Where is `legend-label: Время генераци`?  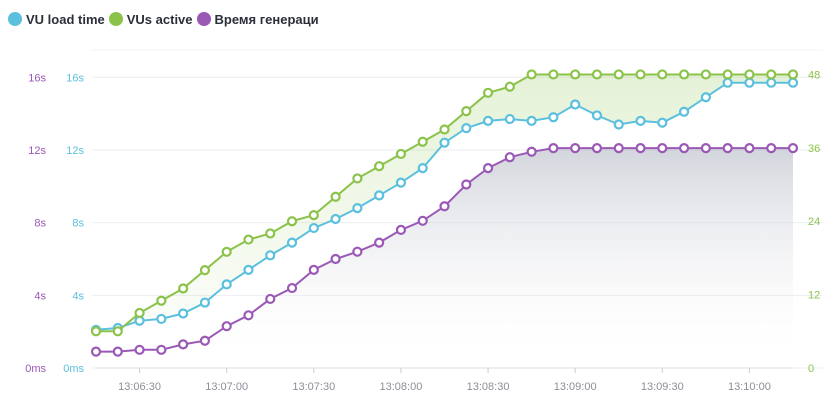 legend-label: Время генераци is located at coordinates (266, 19).